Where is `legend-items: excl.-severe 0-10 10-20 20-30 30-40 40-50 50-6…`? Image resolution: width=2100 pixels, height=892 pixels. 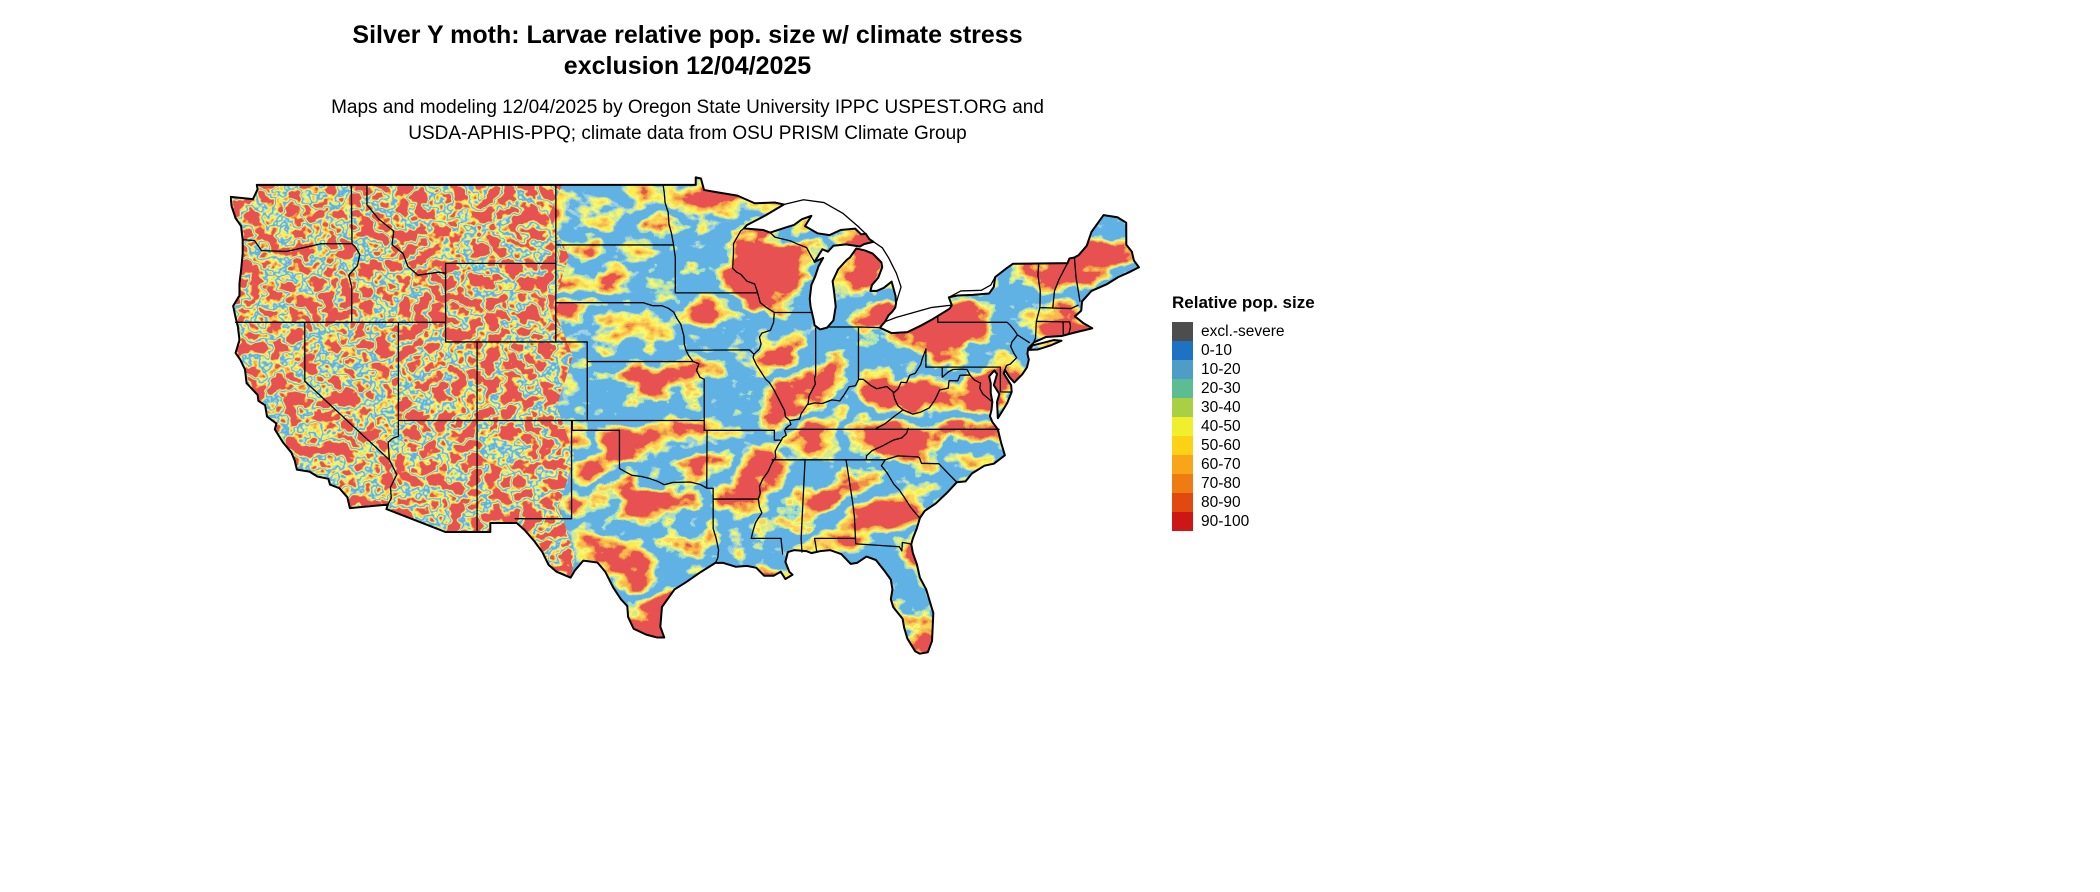 legend-items: excl.-severe 0-10 10-20 20-30 30-40 40-50 50-6… is located at coordinates (1243, 426).